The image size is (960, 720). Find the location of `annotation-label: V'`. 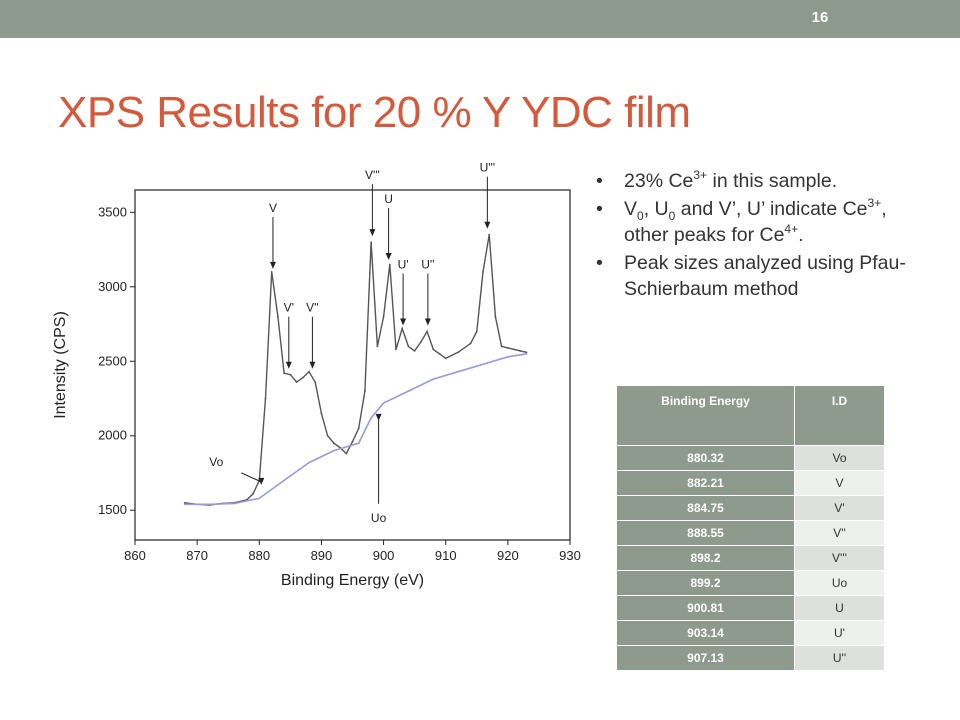

annotation-label: V' is located at coordinates (289, 308).